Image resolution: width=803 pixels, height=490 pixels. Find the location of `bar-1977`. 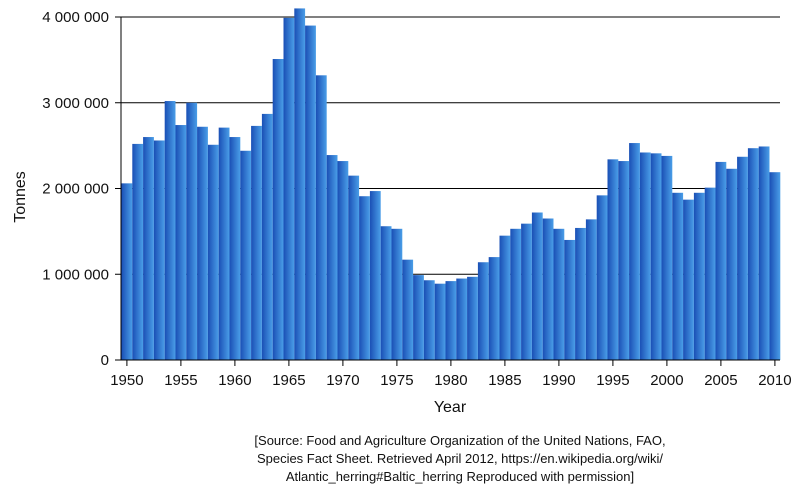

bar-1977 is located at coordinates (418, 317).